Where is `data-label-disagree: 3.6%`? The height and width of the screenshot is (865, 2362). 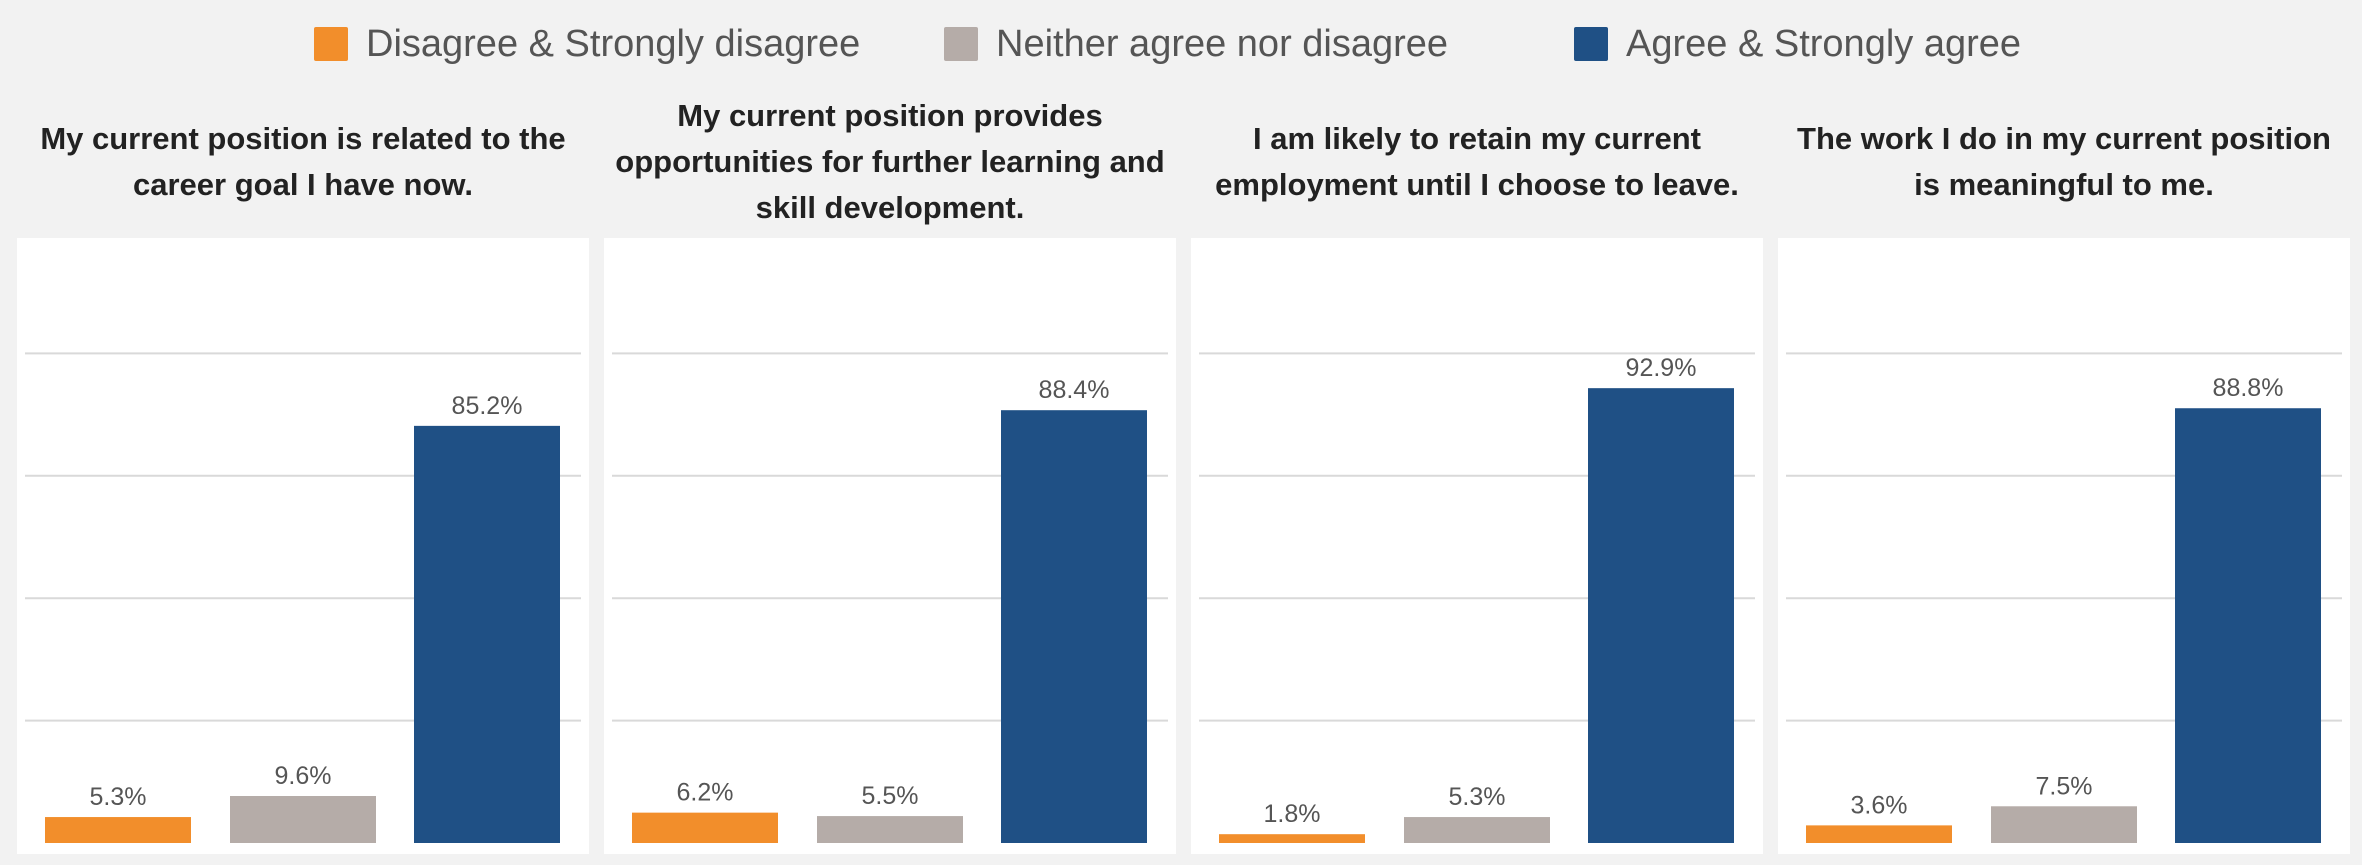
data-label-disagree: 3.6% is located at coordinates (1879, 805).